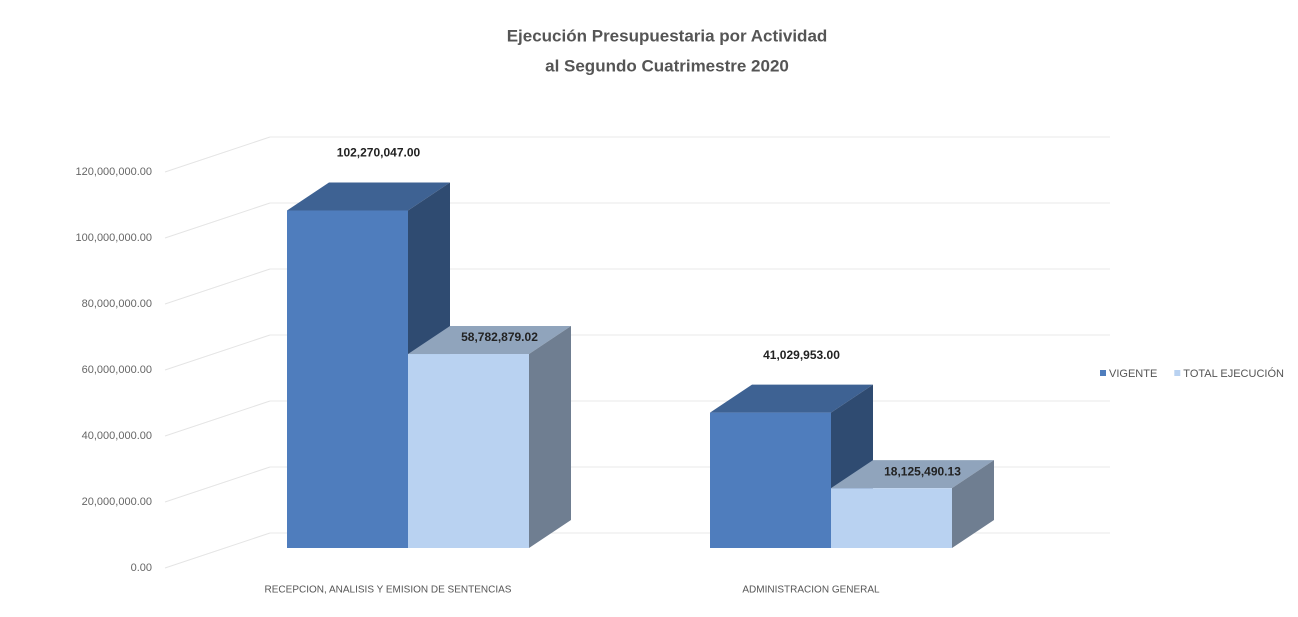 The width and height of the screenshot is (1298, 617). What do you see at coordinates (1133, 374) in the screenshot?
I see `legend-label: VIGENTE` at bounding box center [1133, 374].